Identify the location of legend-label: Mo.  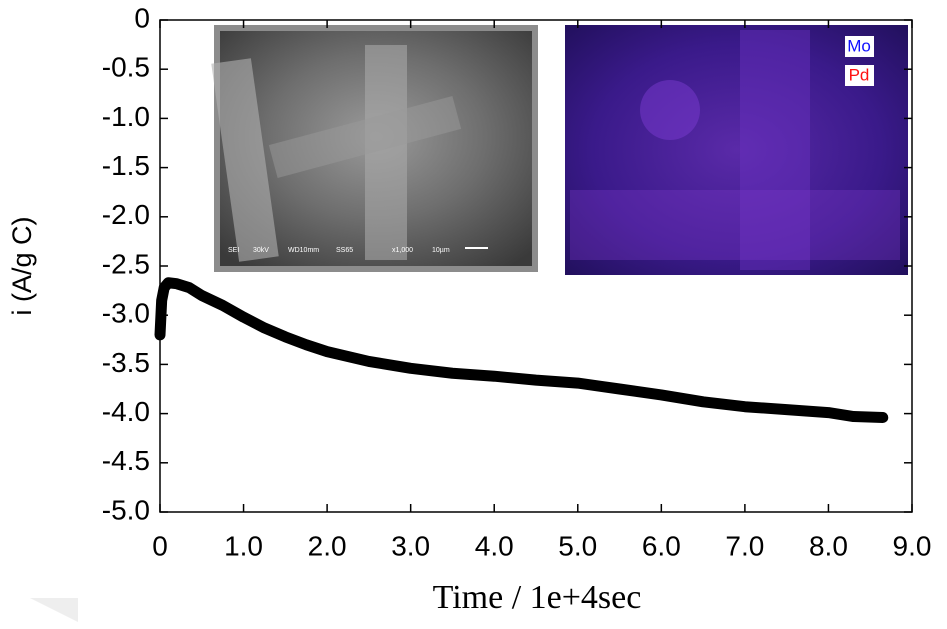
(859, 45).